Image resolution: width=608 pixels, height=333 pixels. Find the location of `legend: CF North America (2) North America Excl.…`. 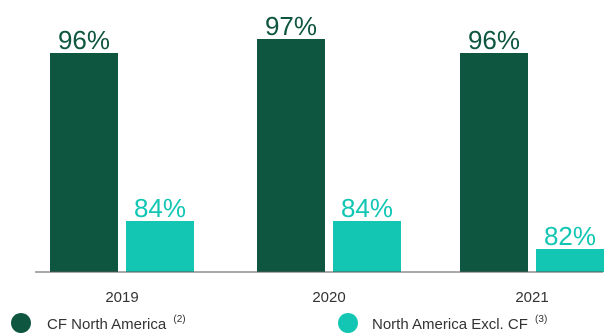

legend: CF North America (2) North America Excl.… is located at coordinates (279, 323).